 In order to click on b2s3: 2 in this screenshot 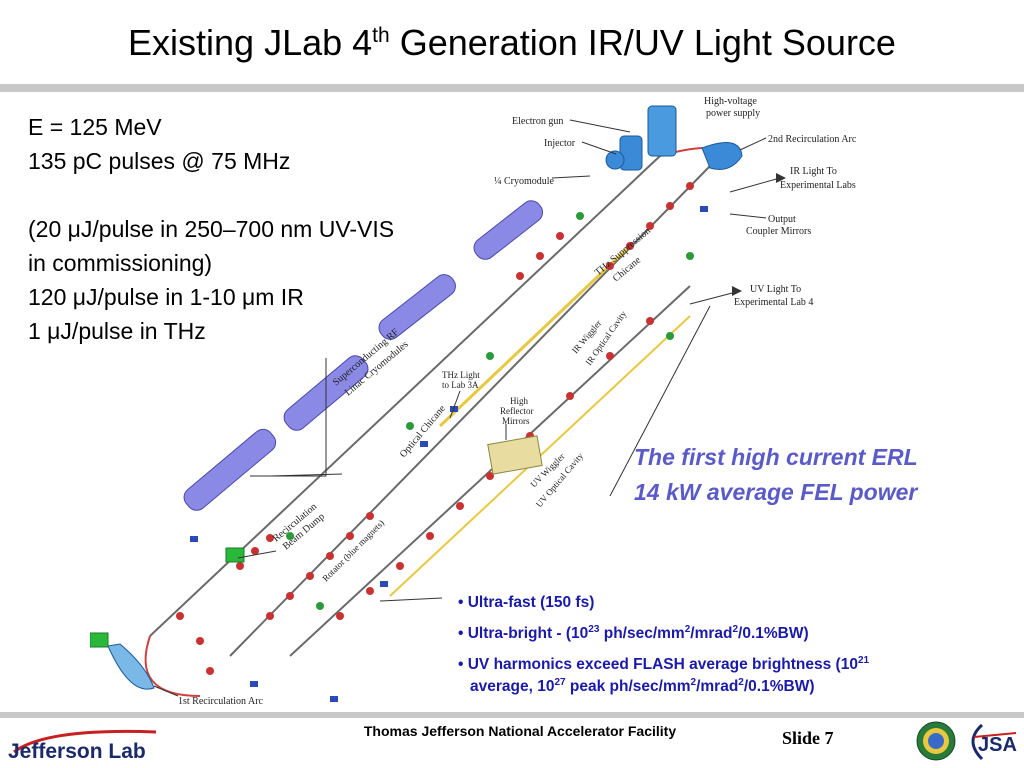, I will do `click(735, 629)`.